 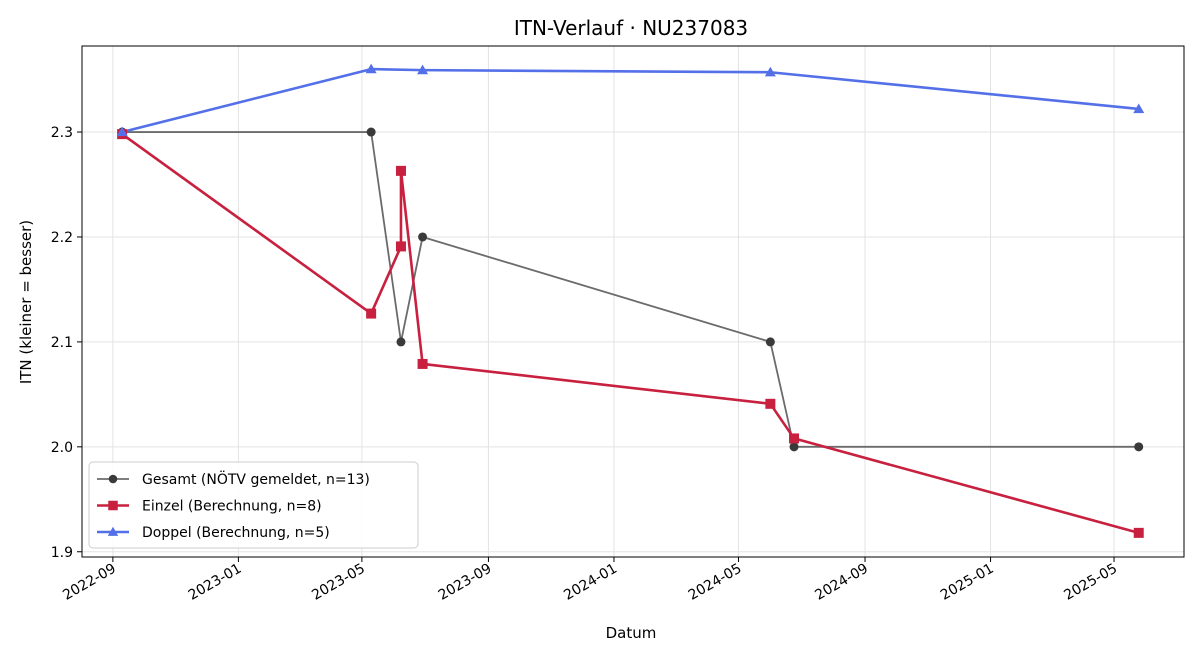 I want to click on y-tick-label: 1.9, so click(x=62, y=553).